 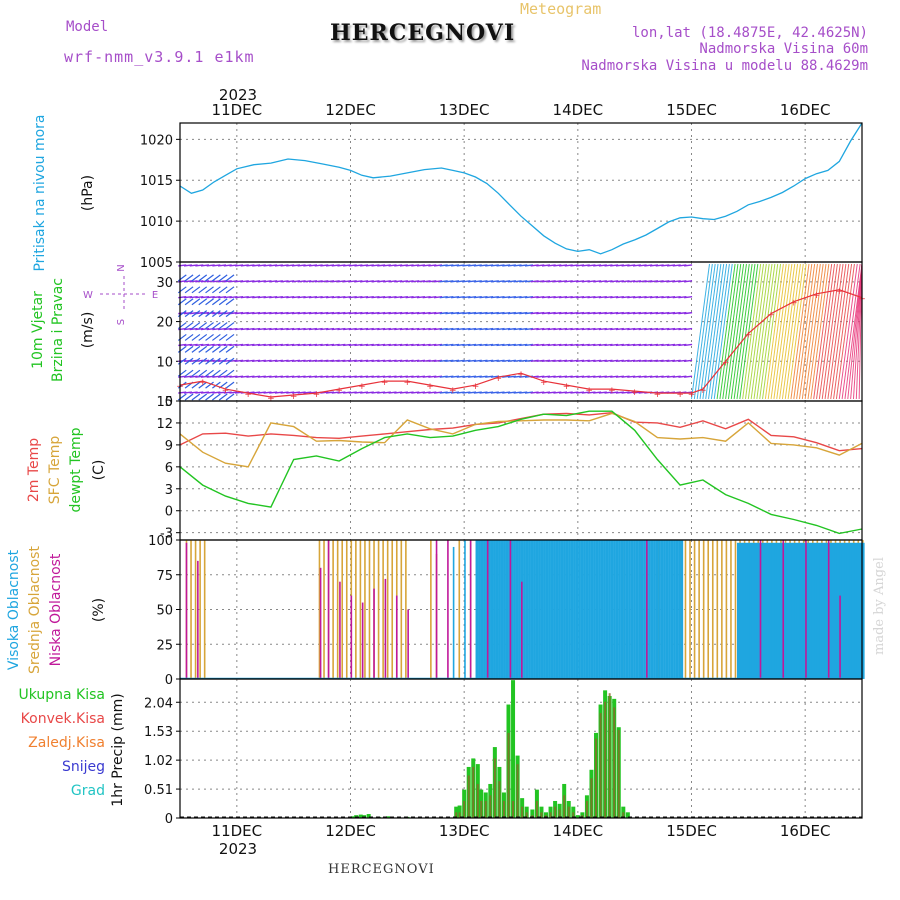 What do you see at coordinates (40, 192) in the screenshot?
I see `axis-label: Pritisak na nivou mora` at bounding box center [40, 192].